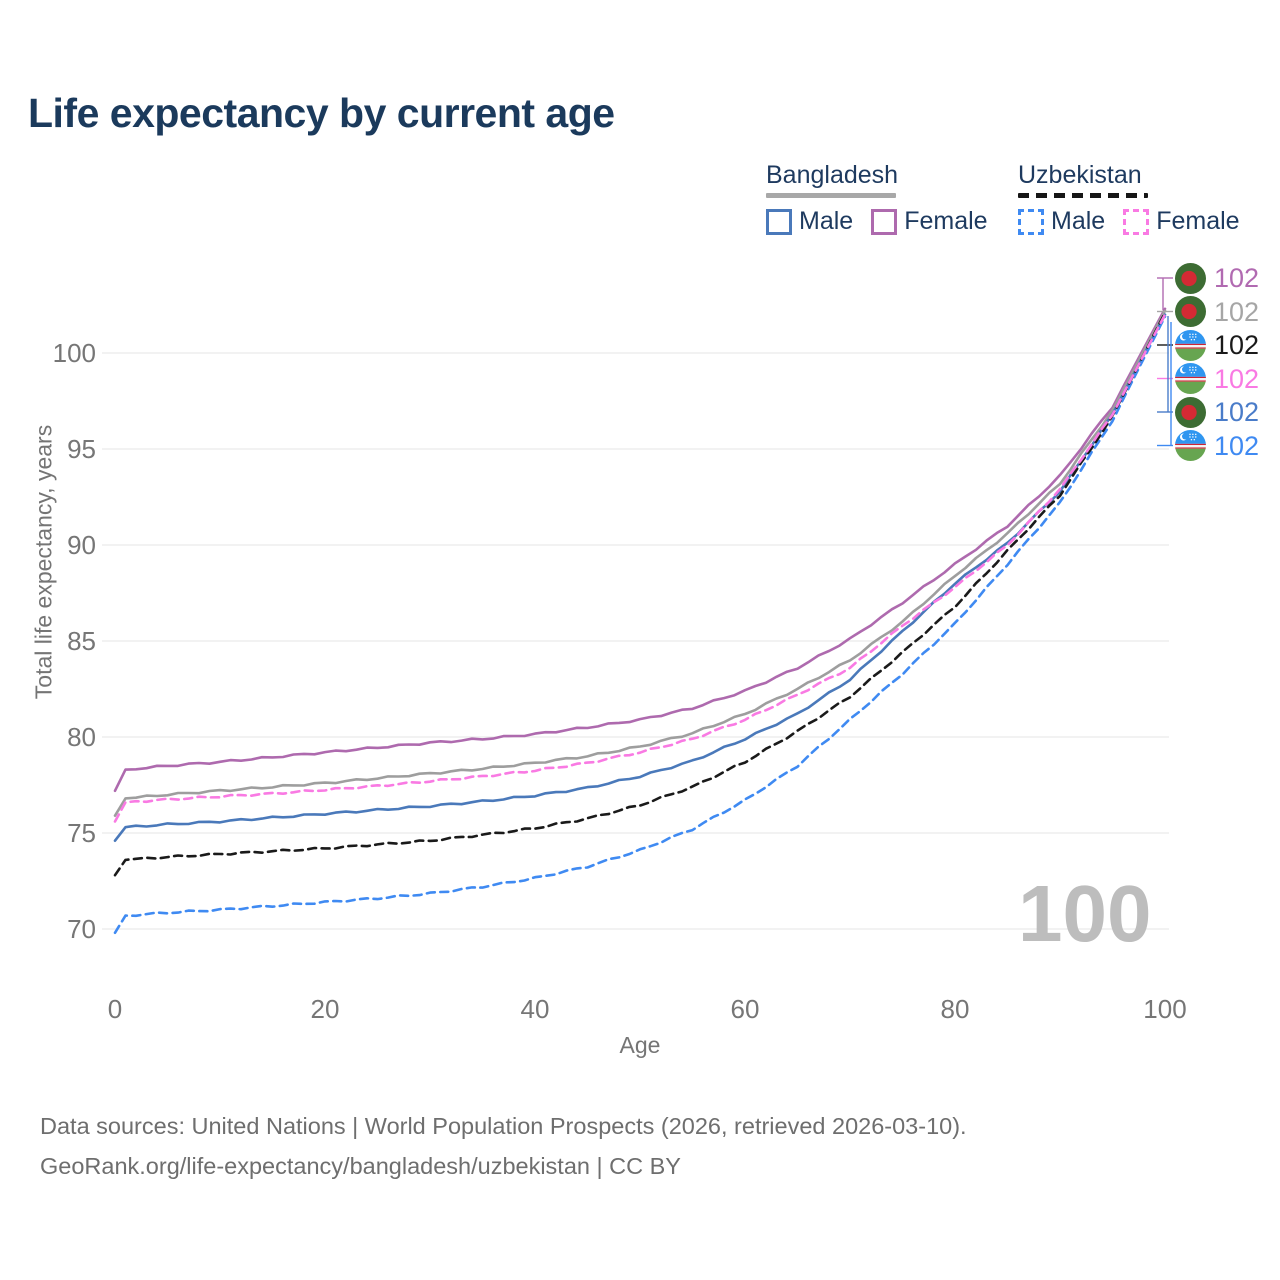 The image size is (1280, 1280). Describe the element at coordinates (81, 737) in the screenshot. I see `y-tick-label: 80` at that location.